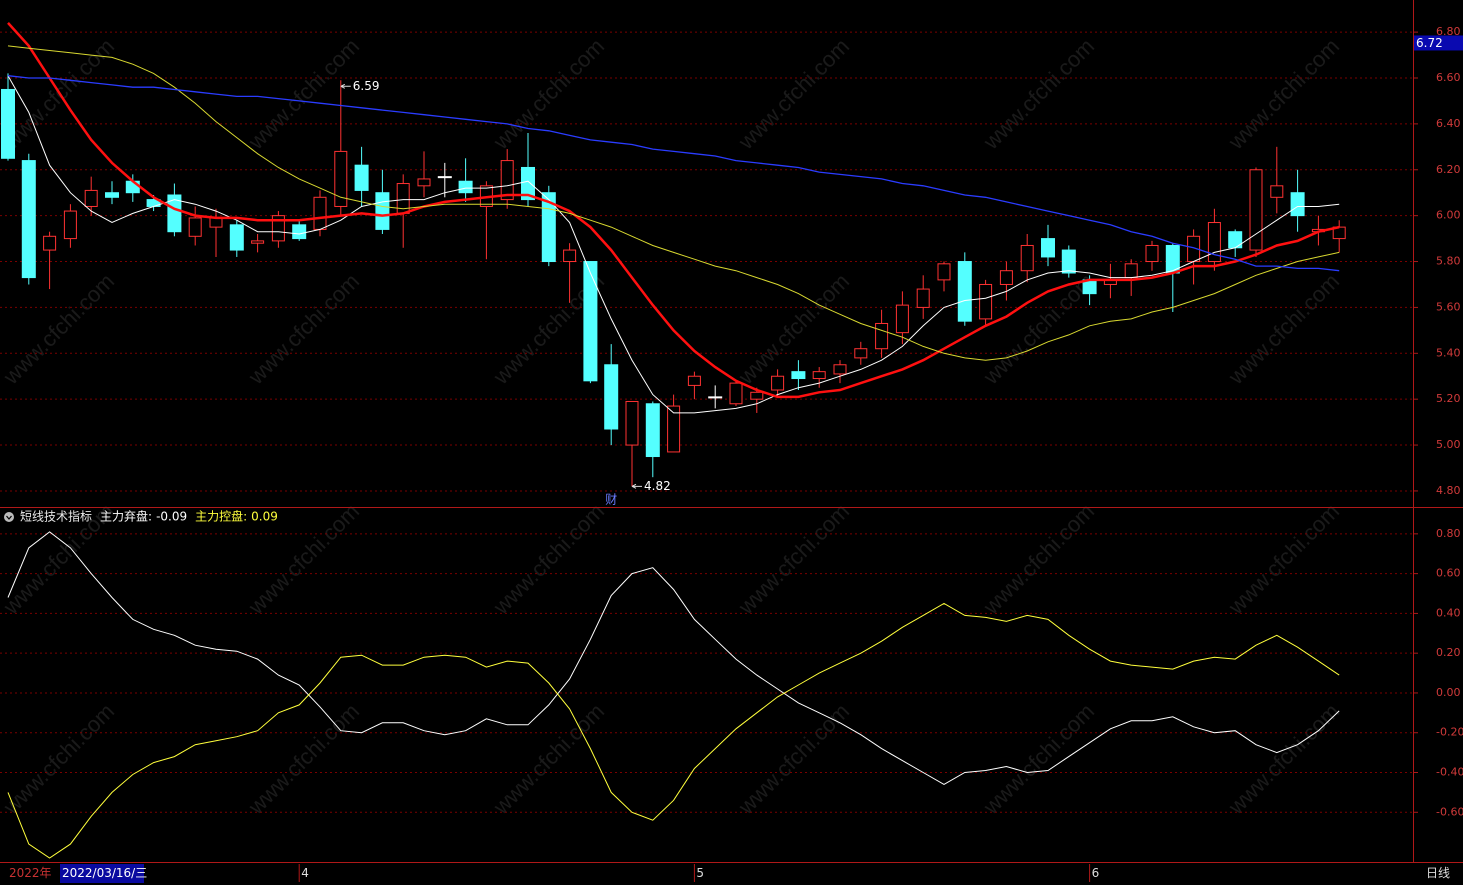 Image resolution: width=1463 pixels, height=885 pixels. Describe the element at coordinates (1448, 169) in the screenshot. I see `y-tick-label: 6.20` at that location.